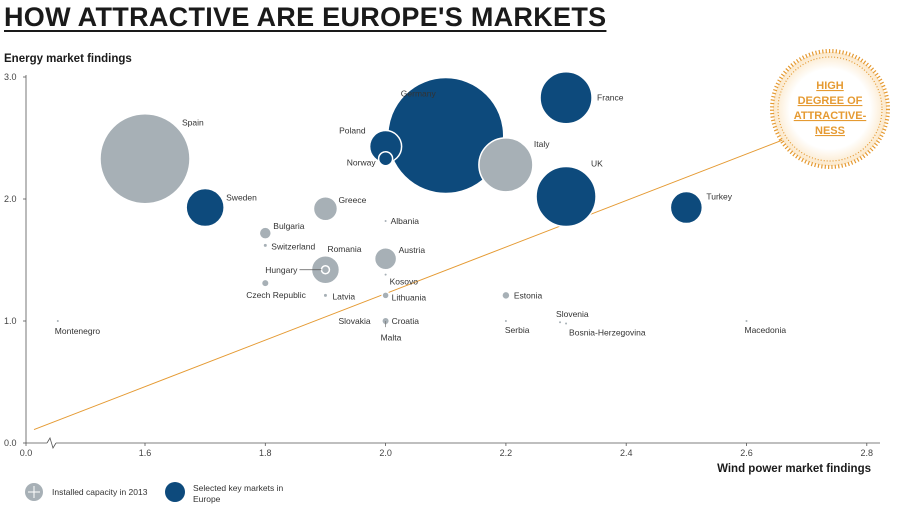 The image size is (900, 510). Describe the element at coordinates (517, 330) in the screenshot. I see `label-serbia: Serbia` at that location.